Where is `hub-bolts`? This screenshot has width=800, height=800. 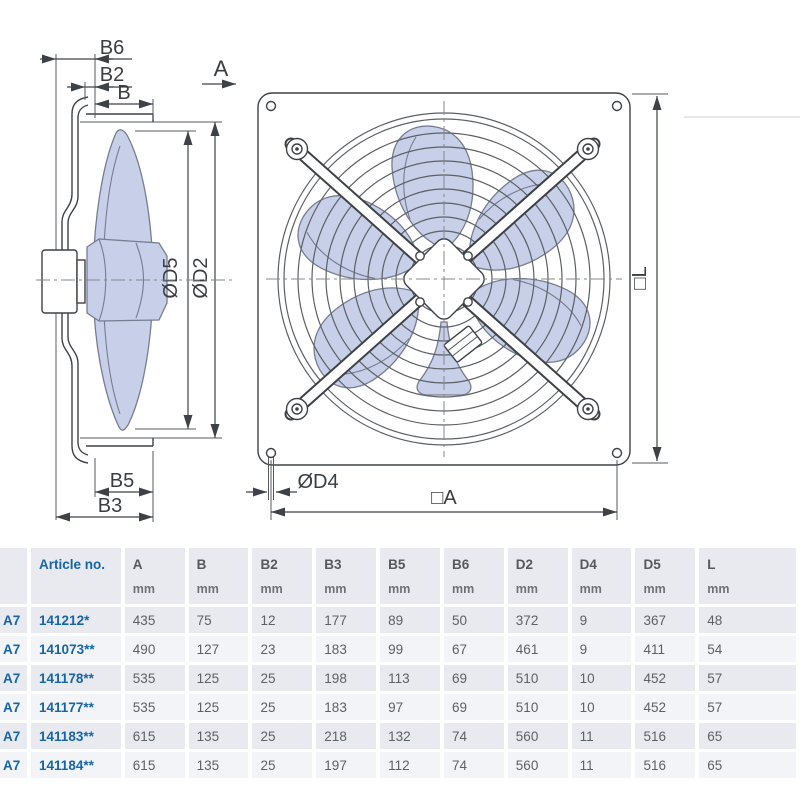
hub-bolts is located at coordinates (444, 279).